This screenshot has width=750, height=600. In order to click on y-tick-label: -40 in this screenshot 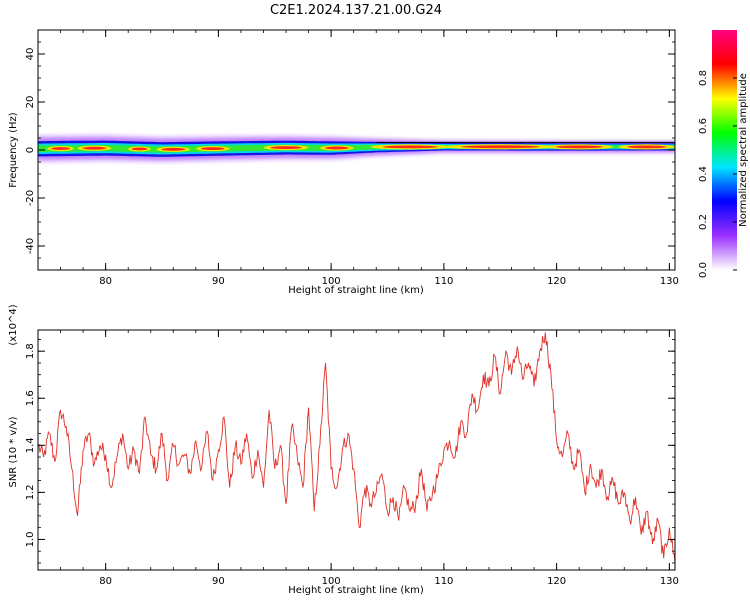, I will do `click(30, 246)`.